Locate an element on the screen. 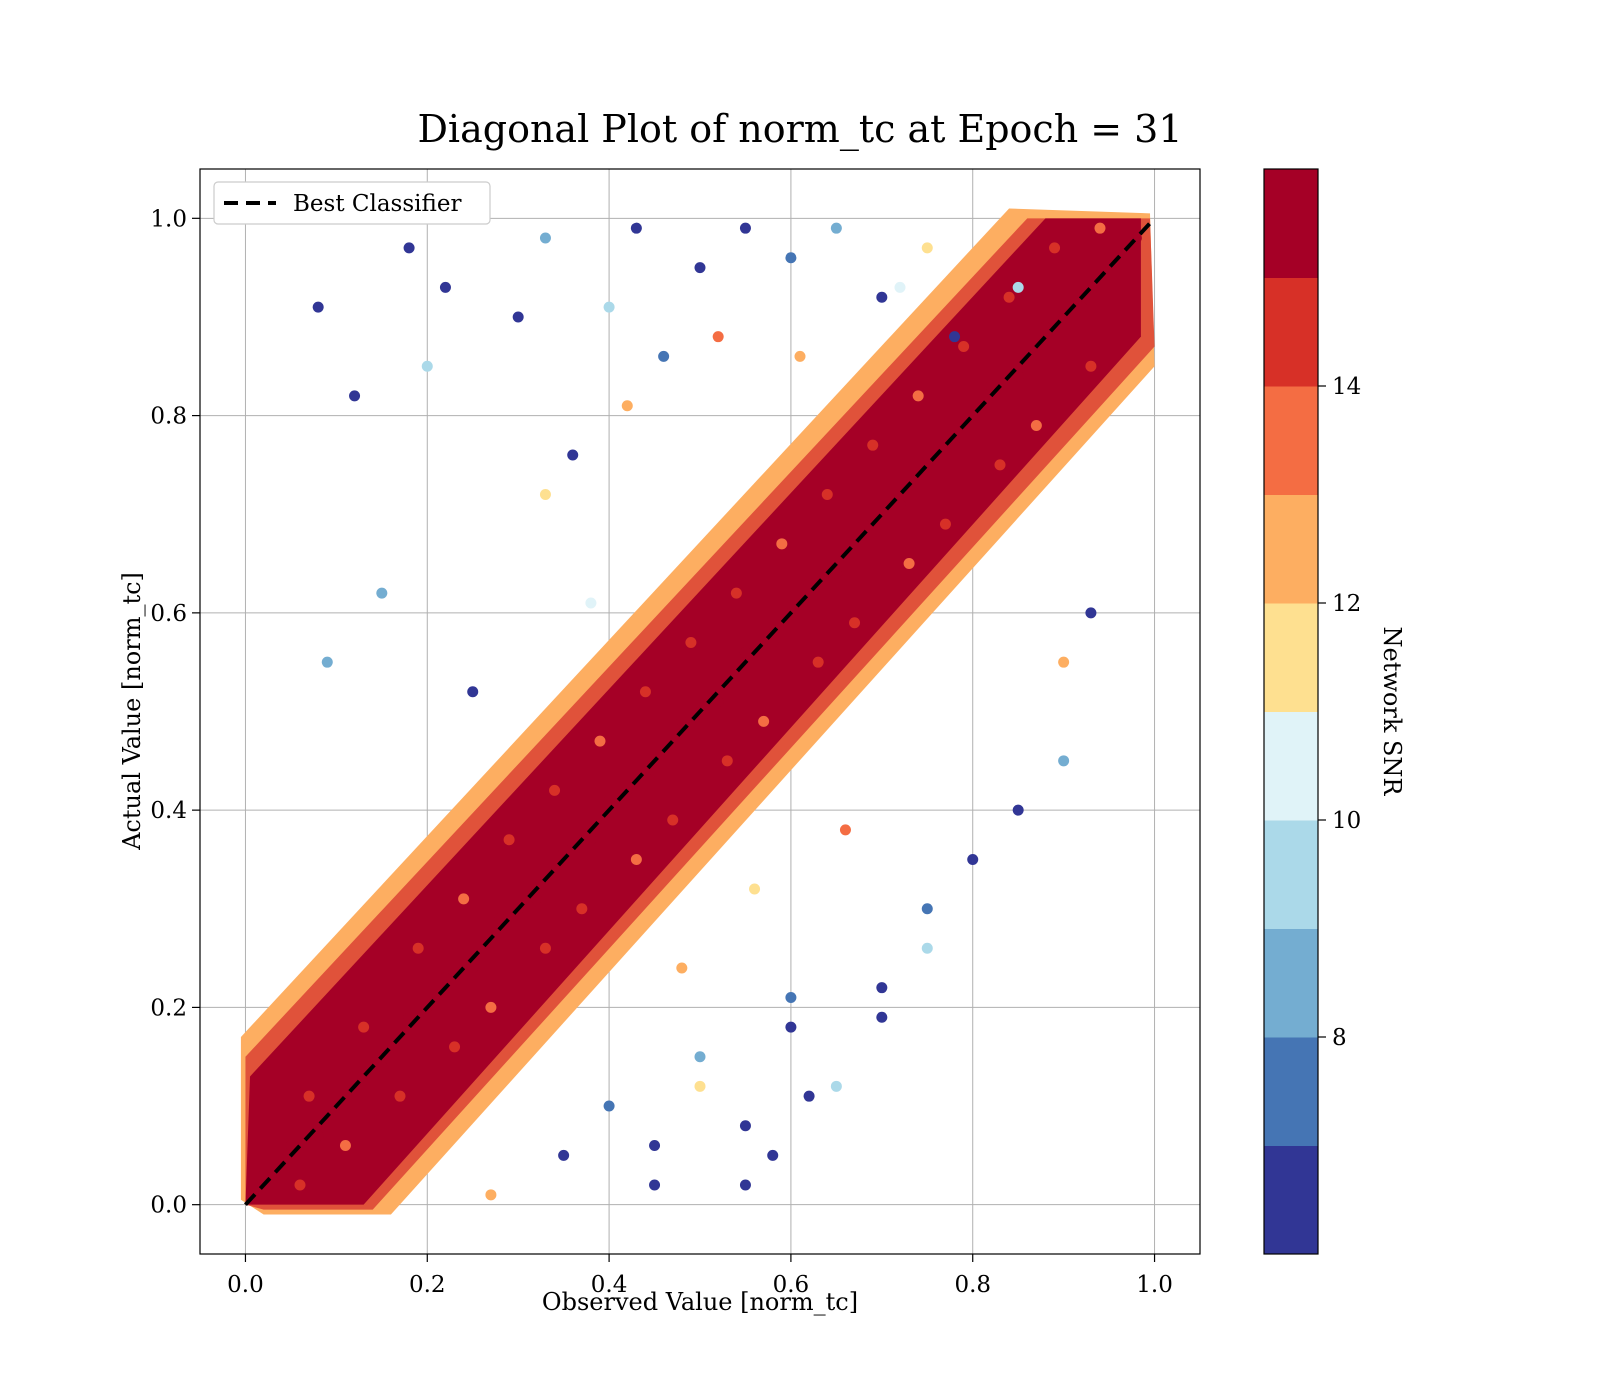  colorbar-frame is located at coordinates (1291, 711).